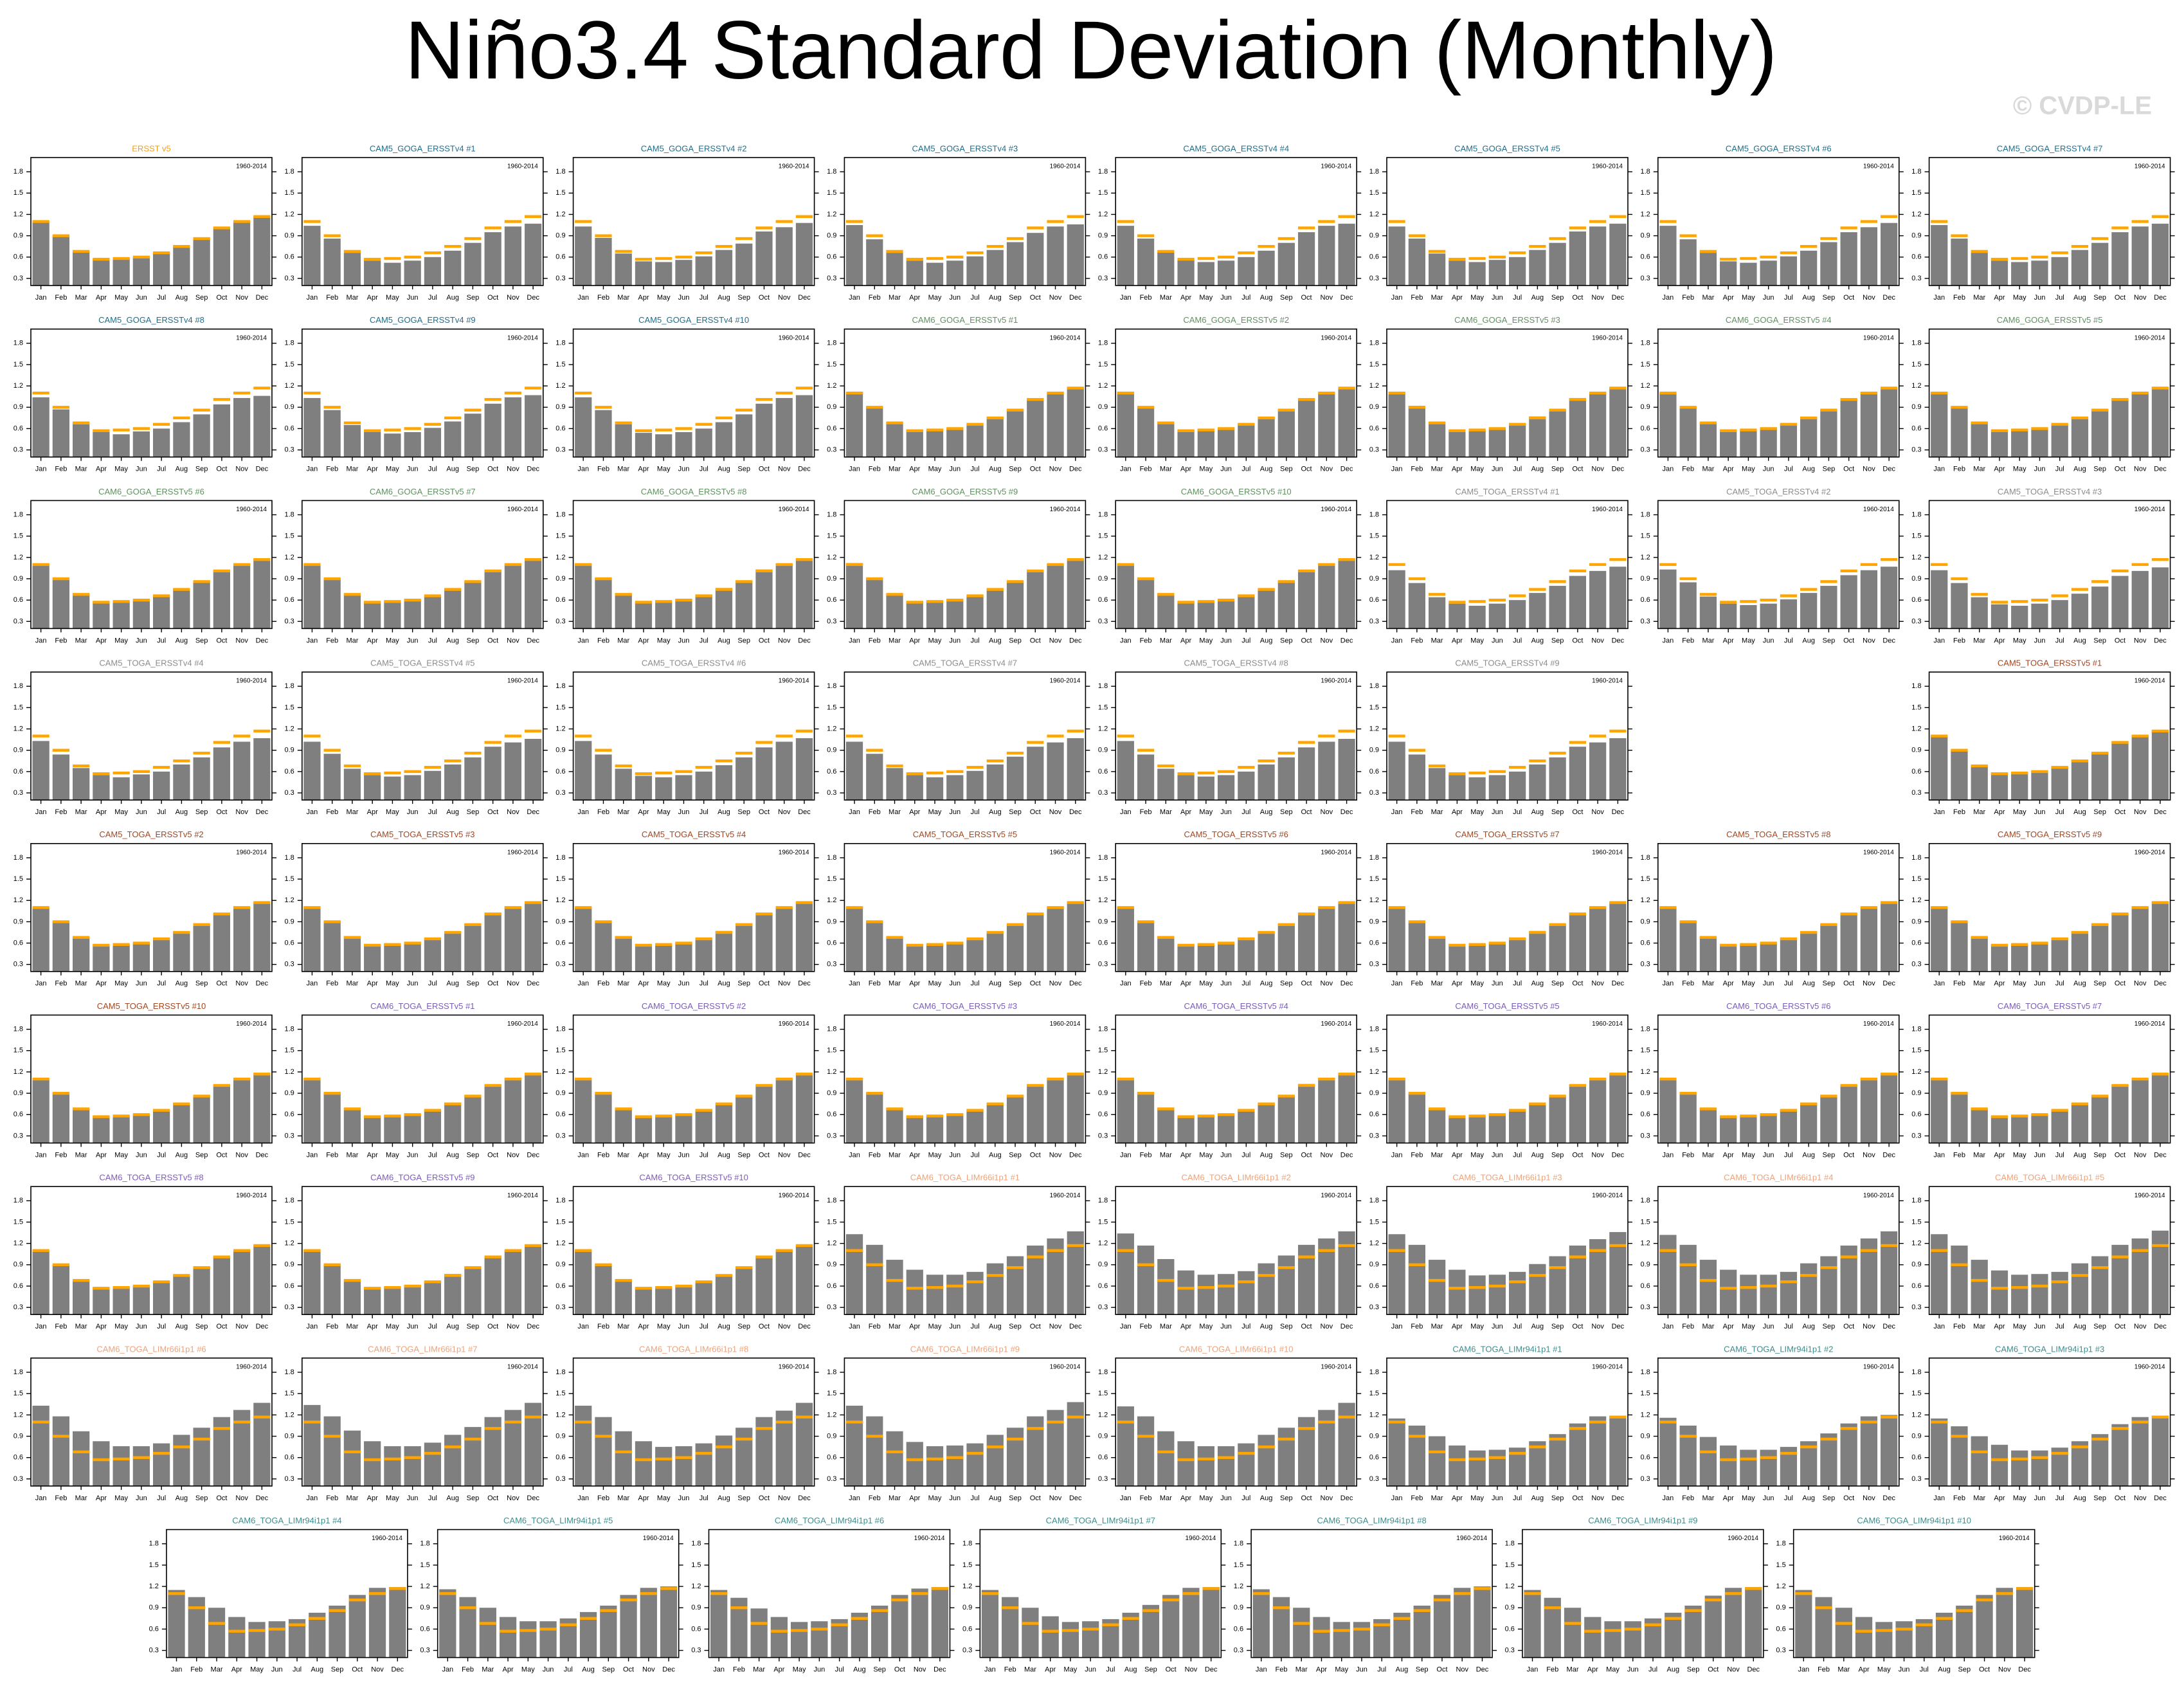 The height and width of the screenshot is (1697, 2184). I want to click on x-tick-label: Apr, so click(915, 1498).